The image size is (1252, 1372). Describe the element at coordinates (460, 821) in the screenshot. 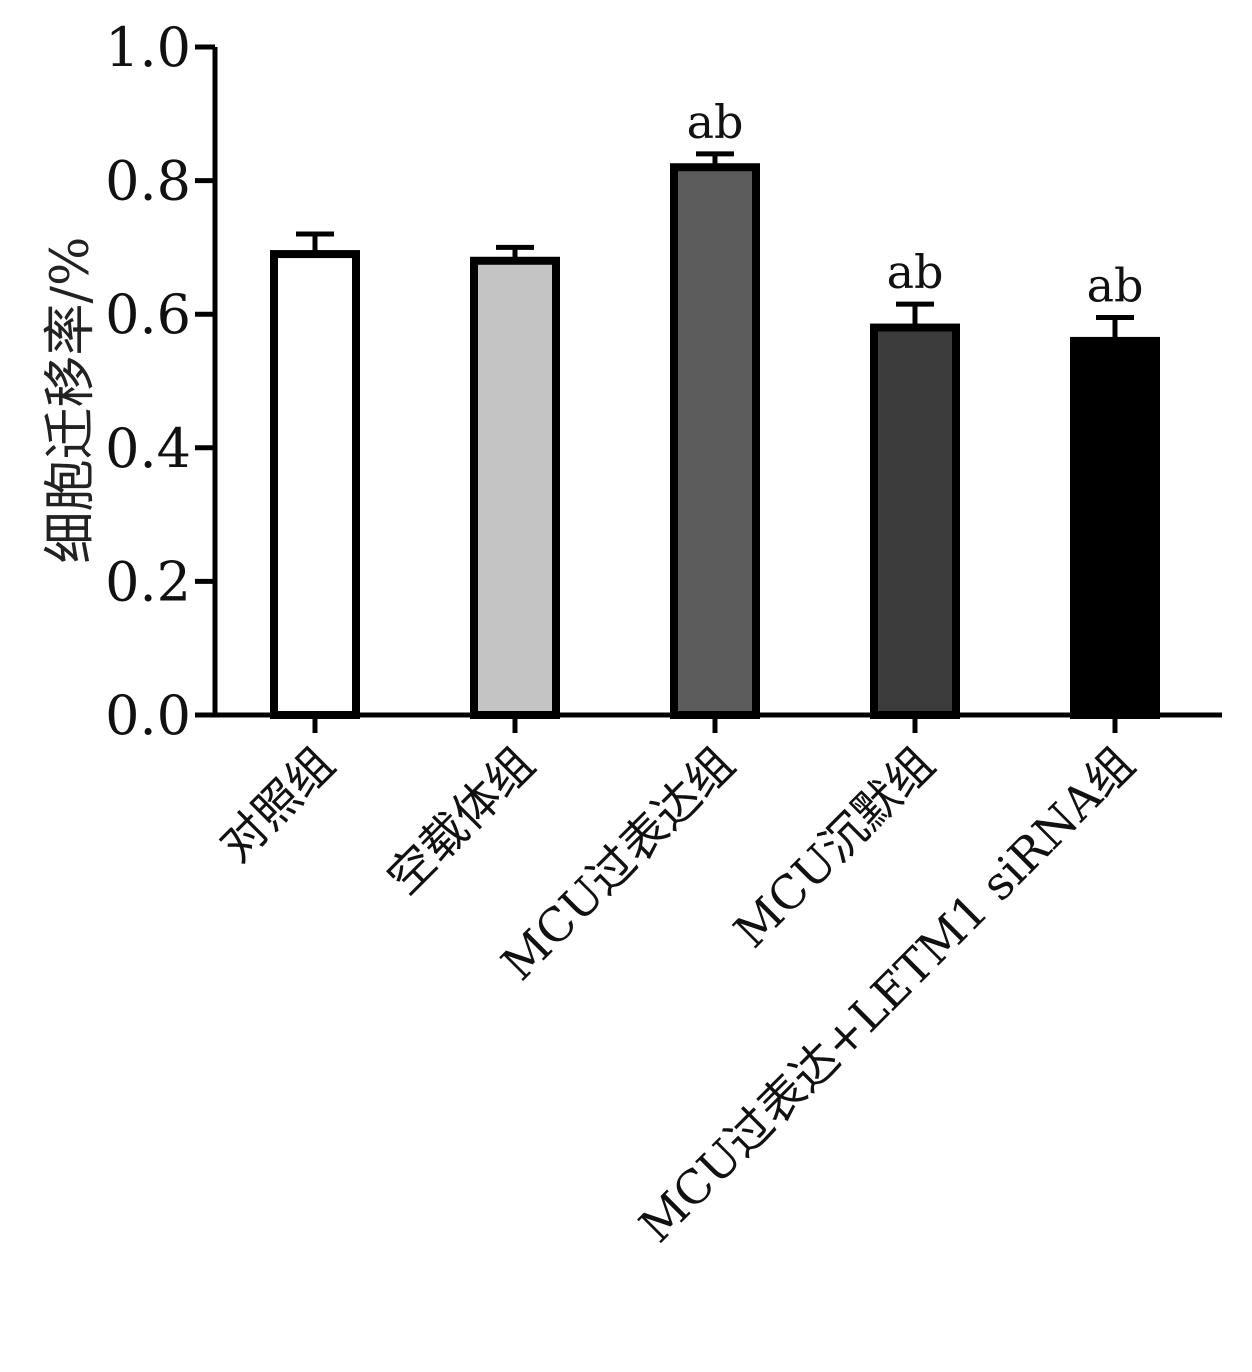

I see `x-tick-label: 空载体组` at that location.